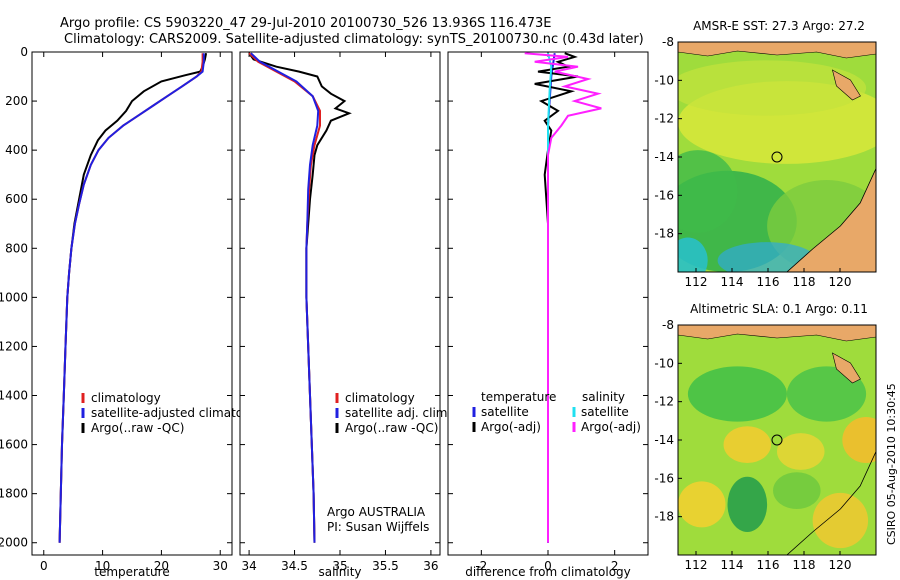  What do you see at coordinates (378, 527) in the screenshot?
I see `pi-annotation: PI: Susan Wijffels` at bounding box center [378, 527].